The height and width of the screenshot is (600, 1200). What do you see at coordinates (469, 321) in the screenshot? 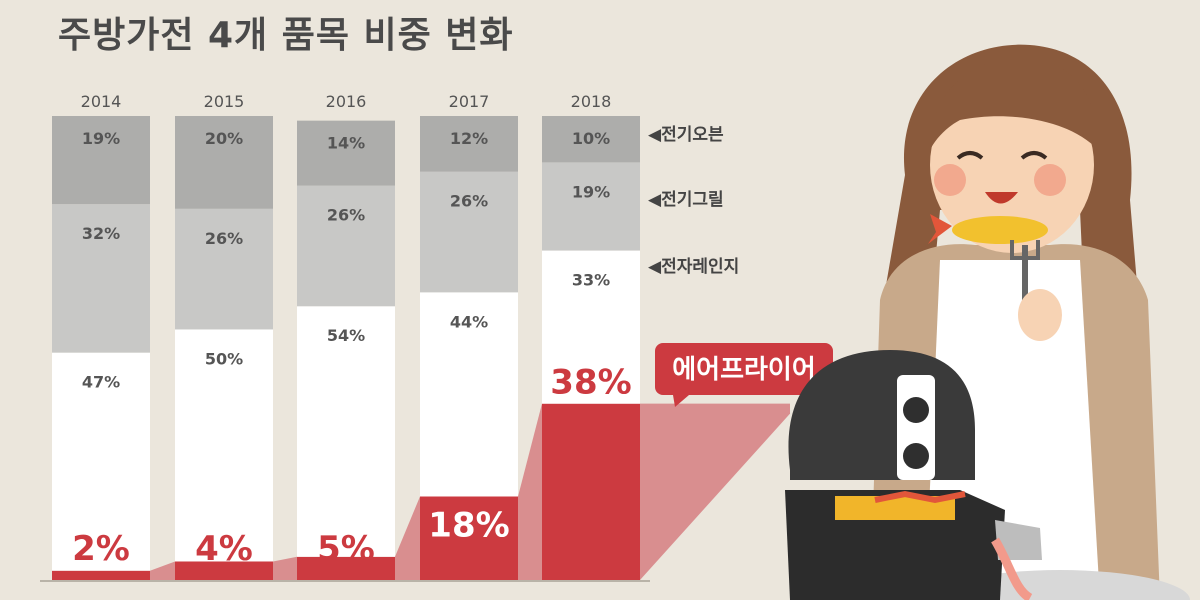
I see `value-label-microwave-2017: 44%` at bounding box center [469, 321].